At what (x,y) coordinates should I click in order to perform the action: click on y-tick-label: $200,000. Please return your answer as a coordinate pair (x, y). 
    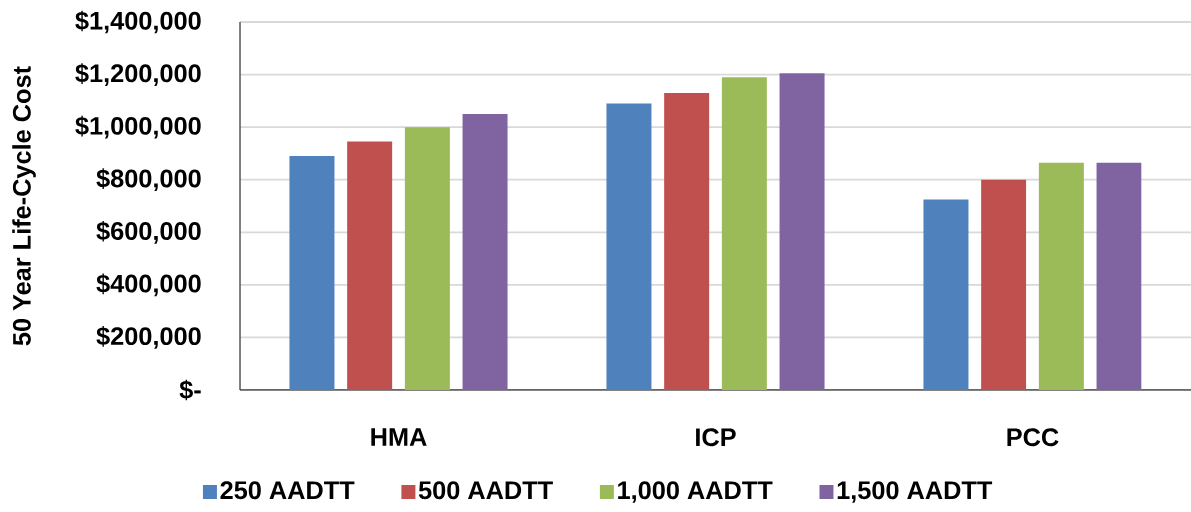
    Looking at the image, I should click on (148, 337).